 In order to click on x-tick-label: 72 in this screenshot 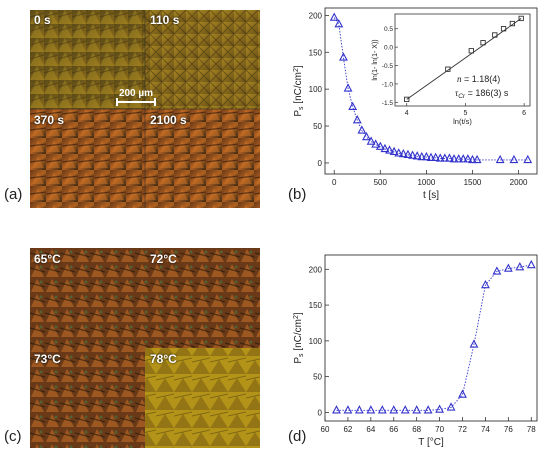, I will do `click(462, 429)`.